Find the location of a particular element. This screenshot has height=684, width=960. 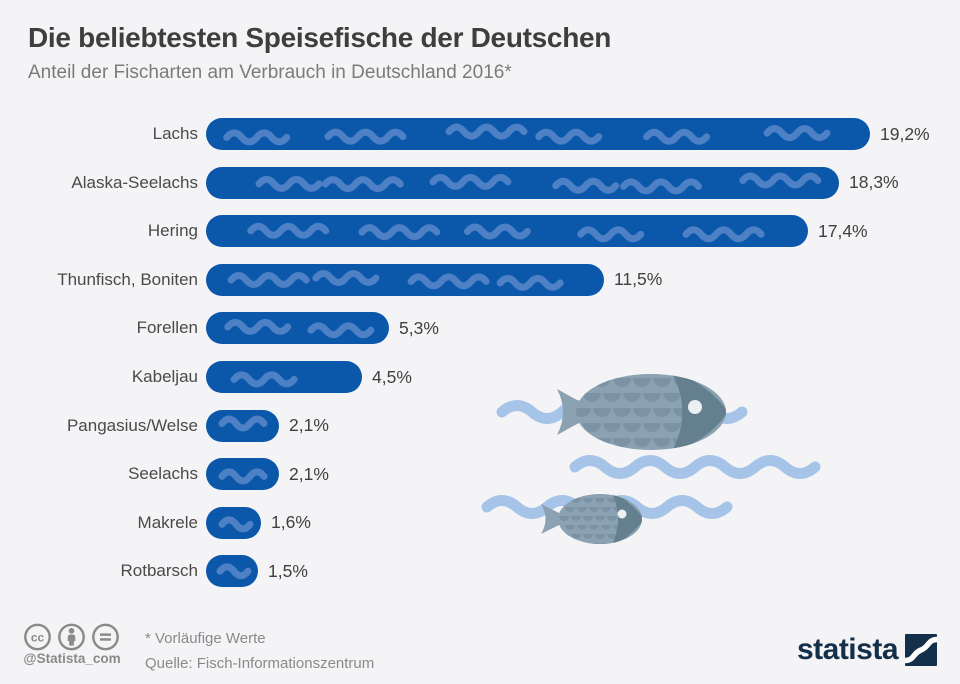

small-fish-head is located at coordinates (627, 519).